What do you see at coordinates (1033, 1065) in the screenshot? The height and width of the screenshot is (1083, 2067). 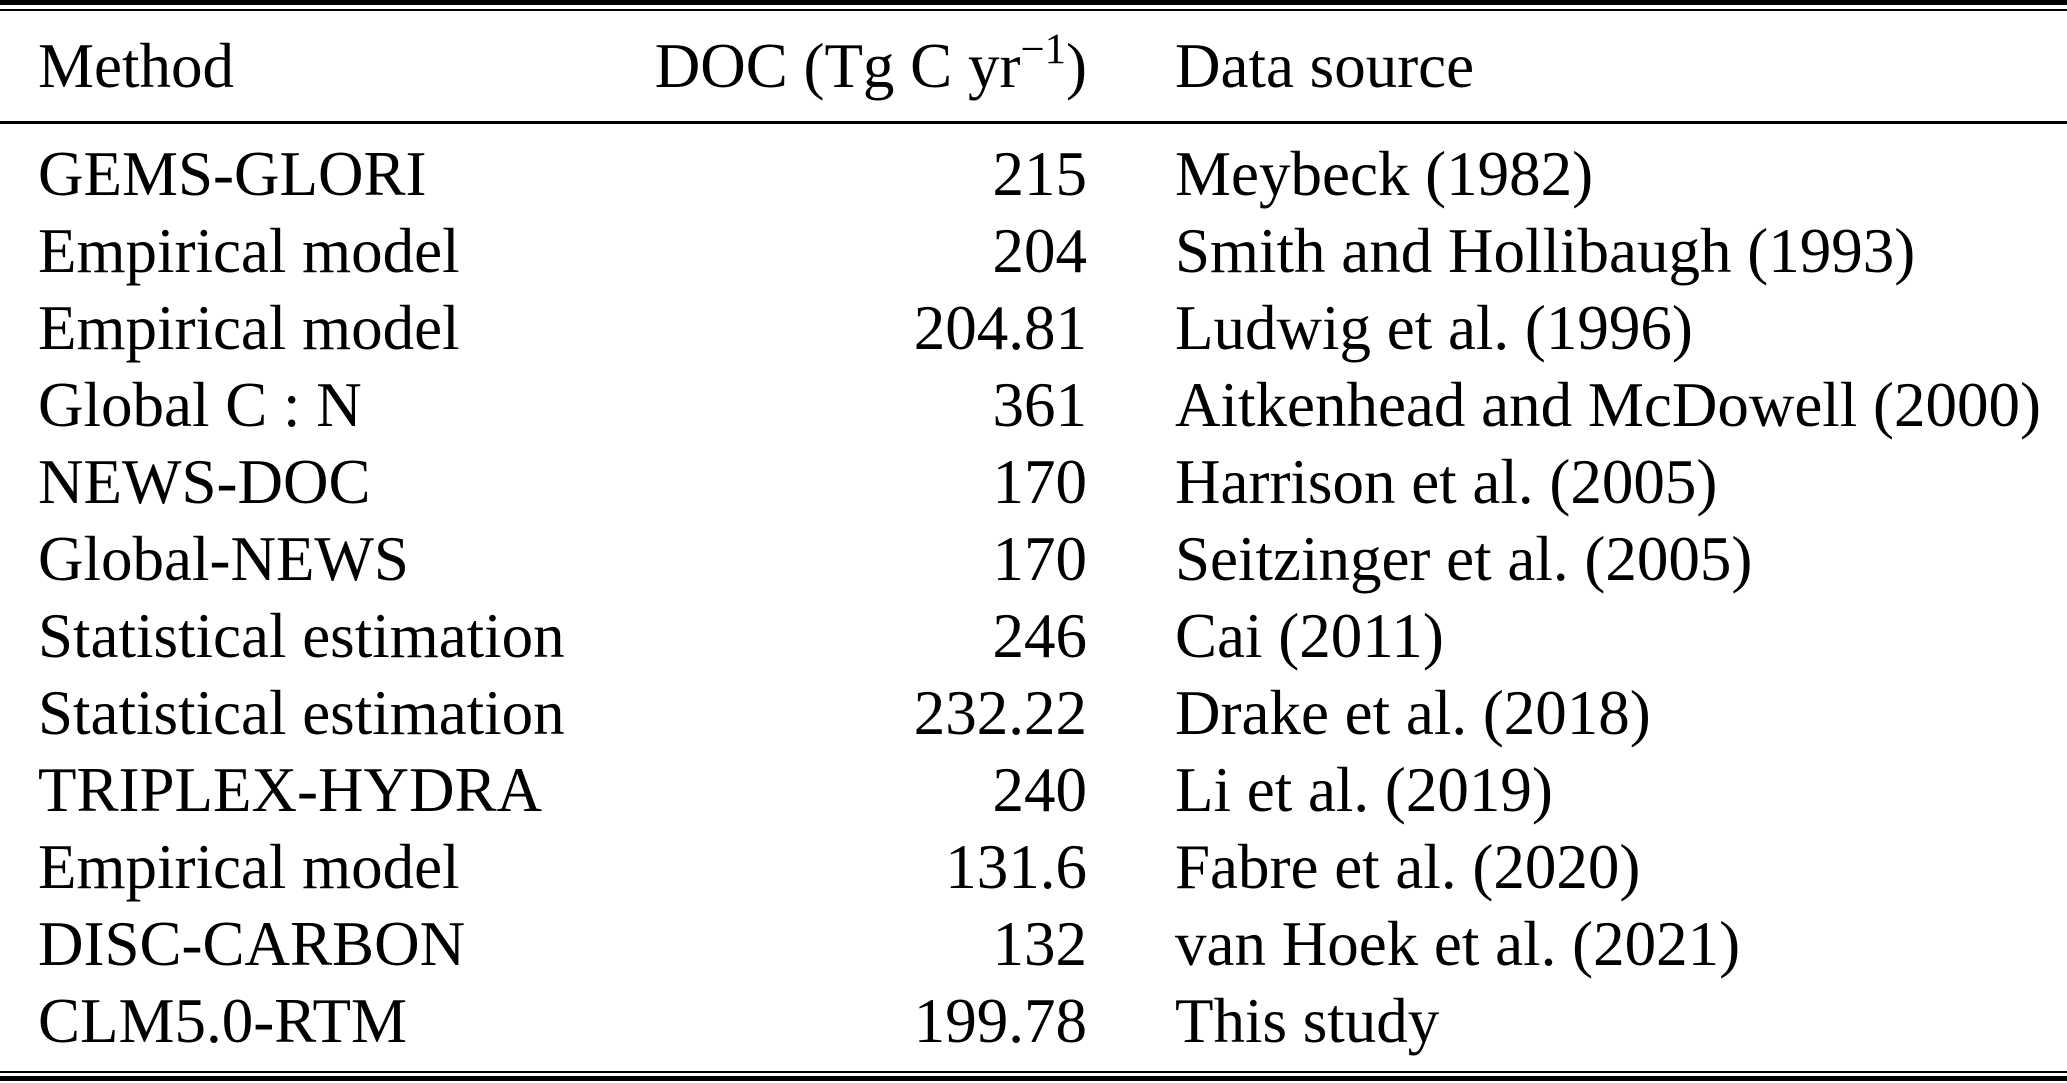 I see `bottom-spacer` at bounding box center [1033, 1065].